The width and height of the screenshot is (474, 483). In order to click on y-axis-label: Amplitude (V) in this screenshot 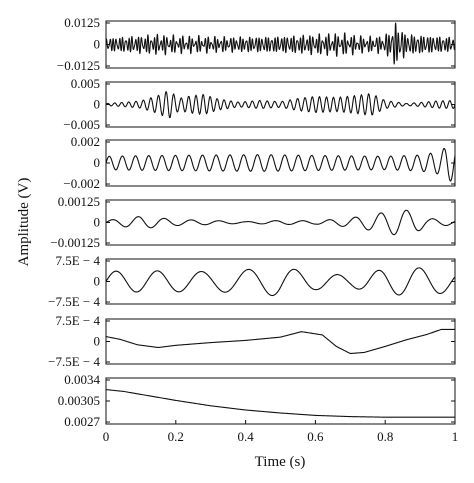, I will do `click(24, 222)`.